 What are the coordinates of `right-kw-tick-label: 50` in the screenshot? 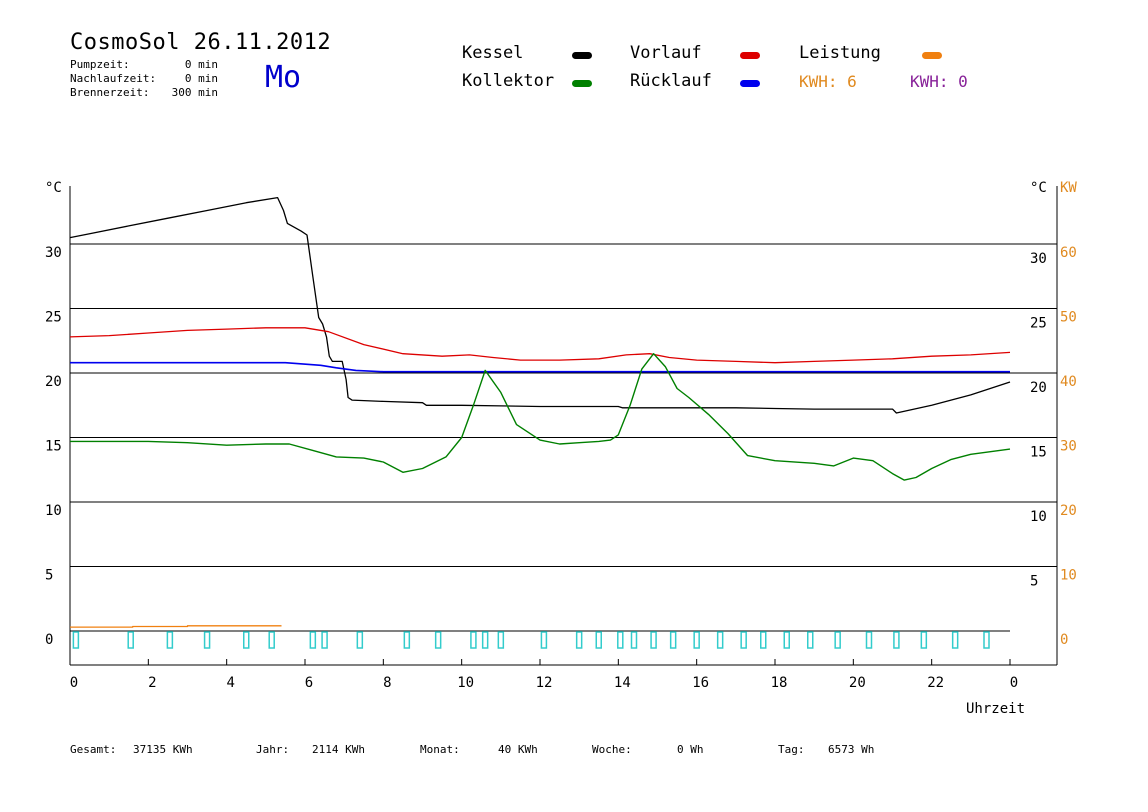 It's located at (1068, 318).